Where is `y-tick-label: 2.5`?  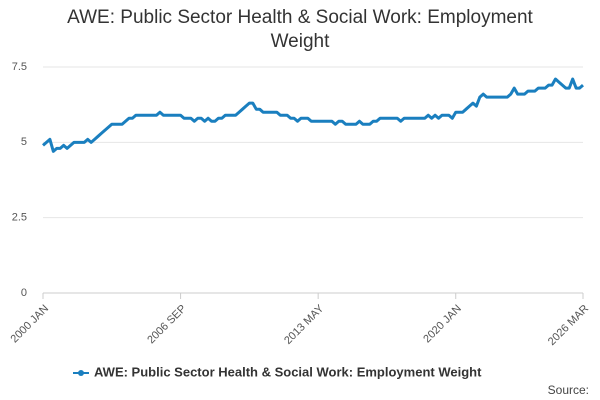 y-tick-label: 2.5 is located at coordinates (19, 218).